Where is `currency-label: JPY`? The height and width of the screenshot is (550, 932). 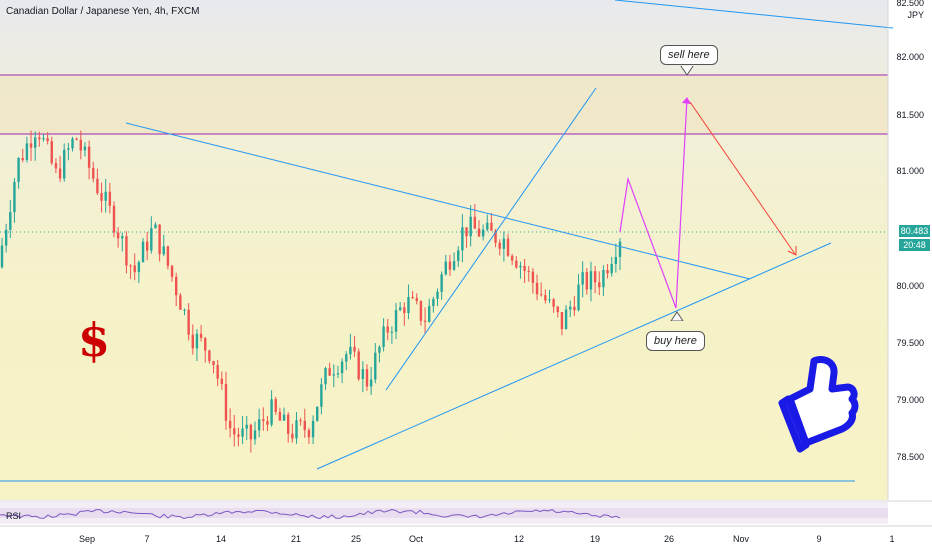 currency-label: JPY is located at coordinates (915, 15).